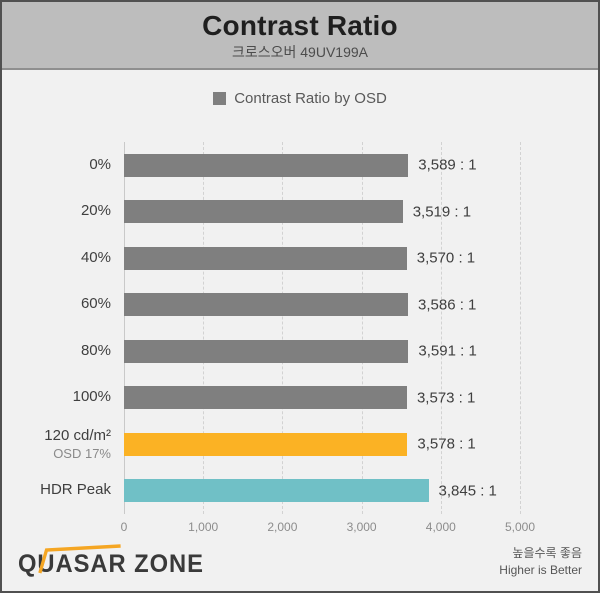 This screenshot has width=600, height=593. What do you see at coordinates (100, 164) in the screenshot?
I see `category-label-text: 0%` at bounding box center [100, 164].